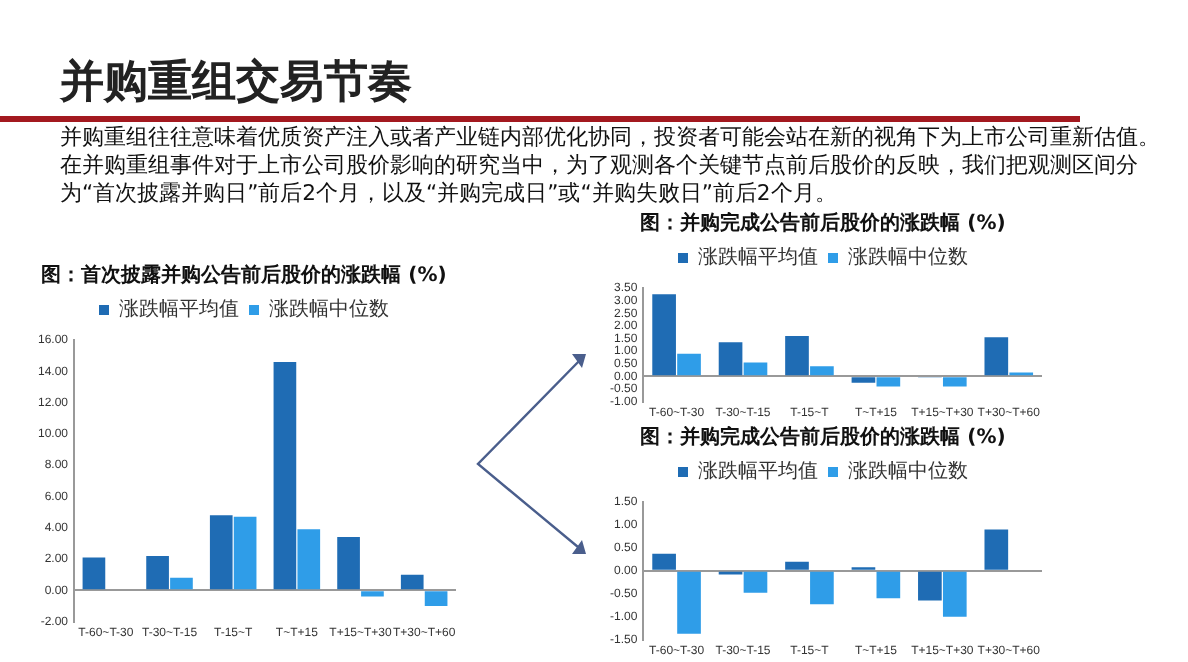 The image size is (1188, 662). Describe the element at coordinates (611, 166) in the screenshot. I see `text: 并购重组往往意味着优质资产注入或者产业链内部优化协同，投资者可能会站在新的视角下为上市公司重新估值。在并购重组事件对于上市公司股价影响的研究当中，为了观测各个关键节点前后股价的反映，我们把观测区间分为“首次披露并购日”前后2个月，以及“并购完成日”或“并购失败日”前后2个月。` at that location.